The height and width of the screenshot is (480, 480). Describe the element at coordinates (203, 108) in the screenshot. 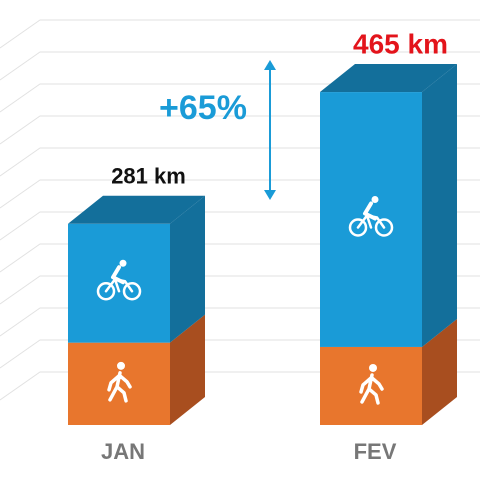

I see `annotation: +65%` at that location.